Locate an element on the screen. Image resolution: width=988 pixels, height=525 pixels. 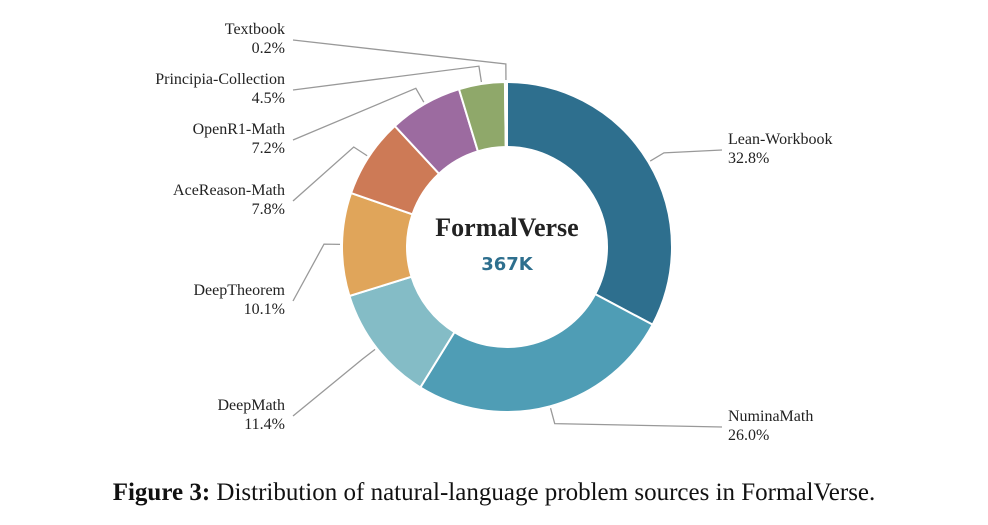
slice-label: DeepMath is located at coordinates (251, 405).